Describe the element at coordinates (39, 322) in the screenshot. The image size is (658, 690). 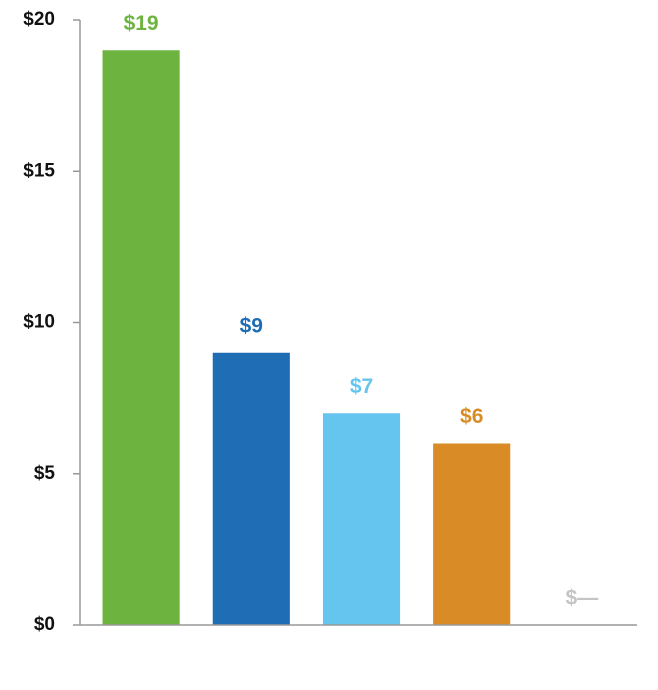
I see `y-tick-label: $10` at that location.